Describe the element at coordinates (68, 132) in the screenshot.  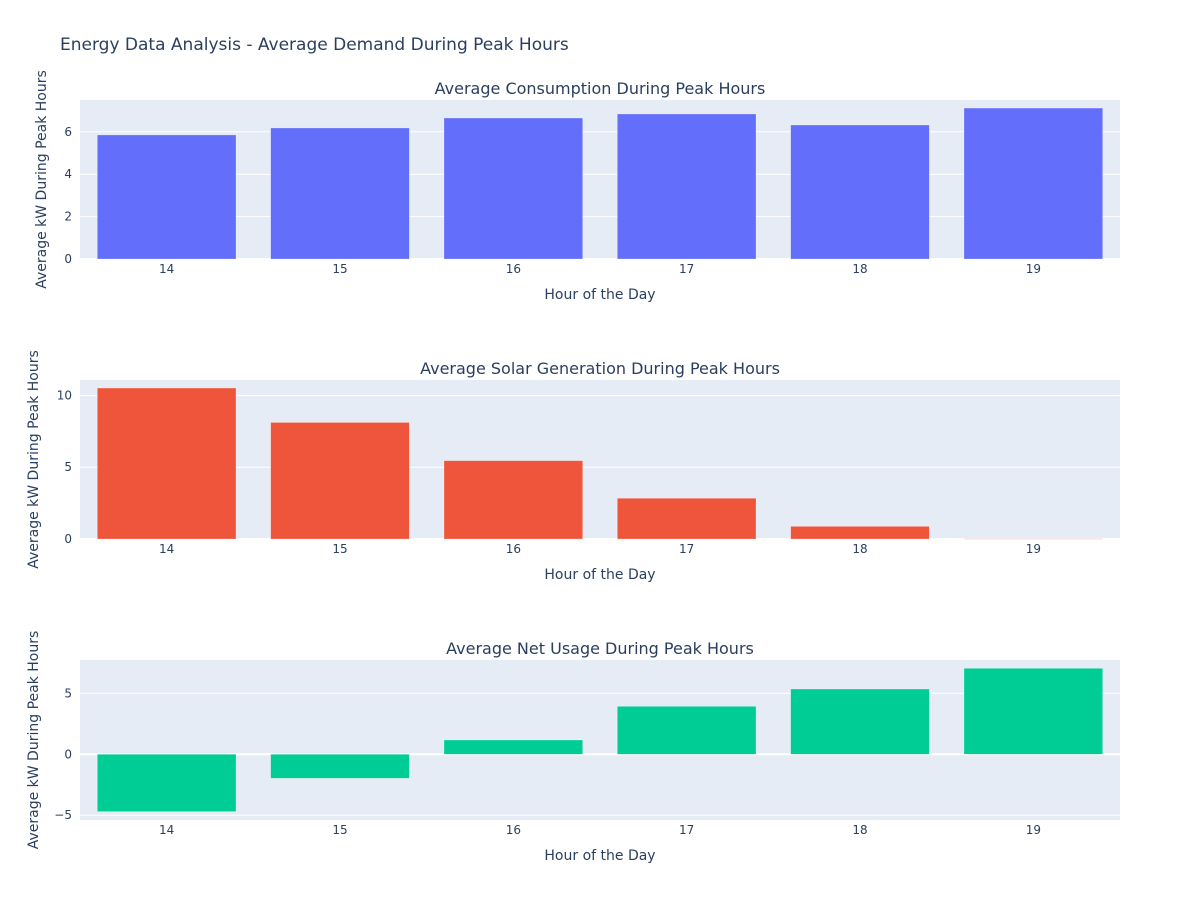
I see `y-tick-label: 6` at that location.